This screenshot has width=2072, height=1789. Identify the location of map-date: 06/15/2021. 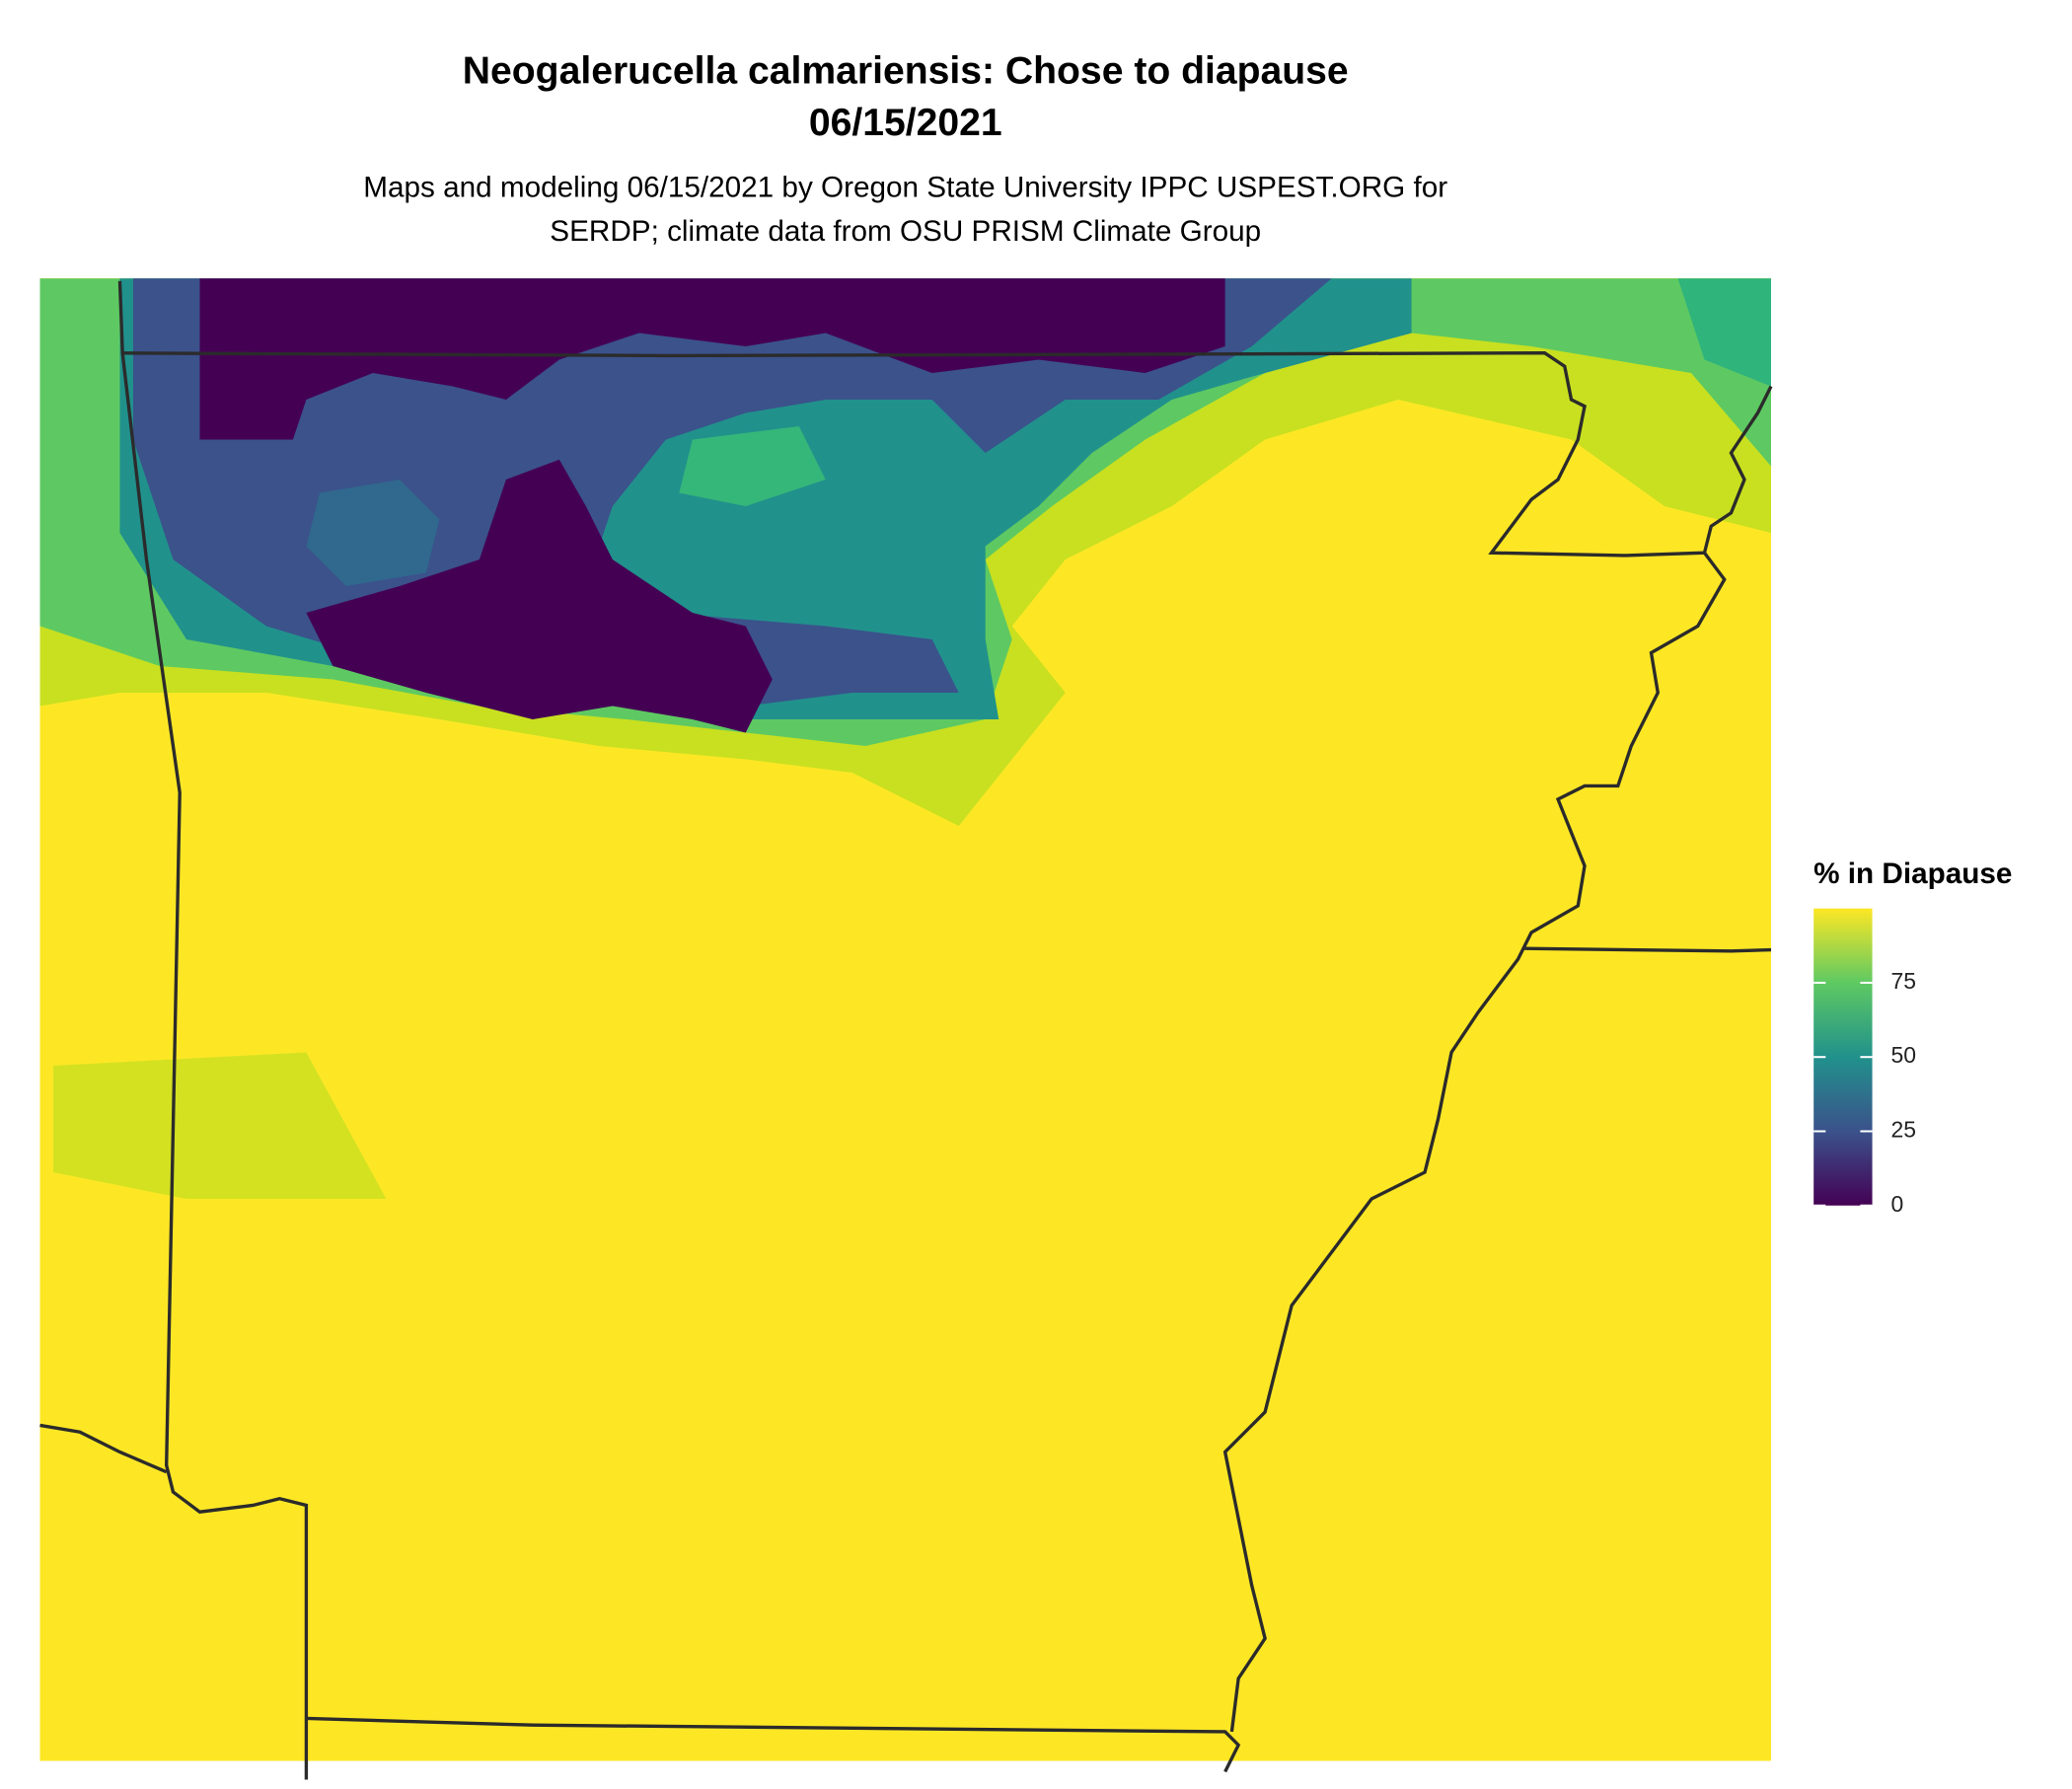
(906, 123).